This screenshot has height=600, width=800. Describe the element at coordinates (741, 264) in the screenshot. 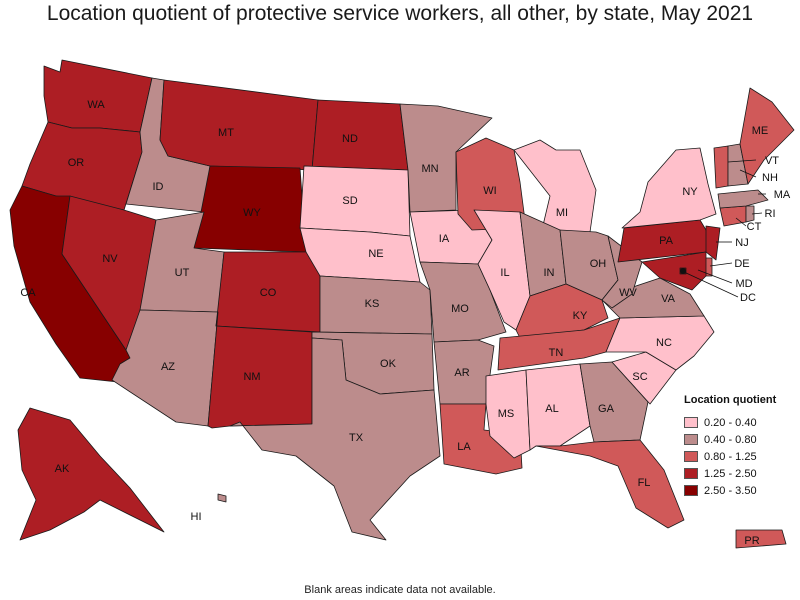

I see `state-label-de: DE` at that location.